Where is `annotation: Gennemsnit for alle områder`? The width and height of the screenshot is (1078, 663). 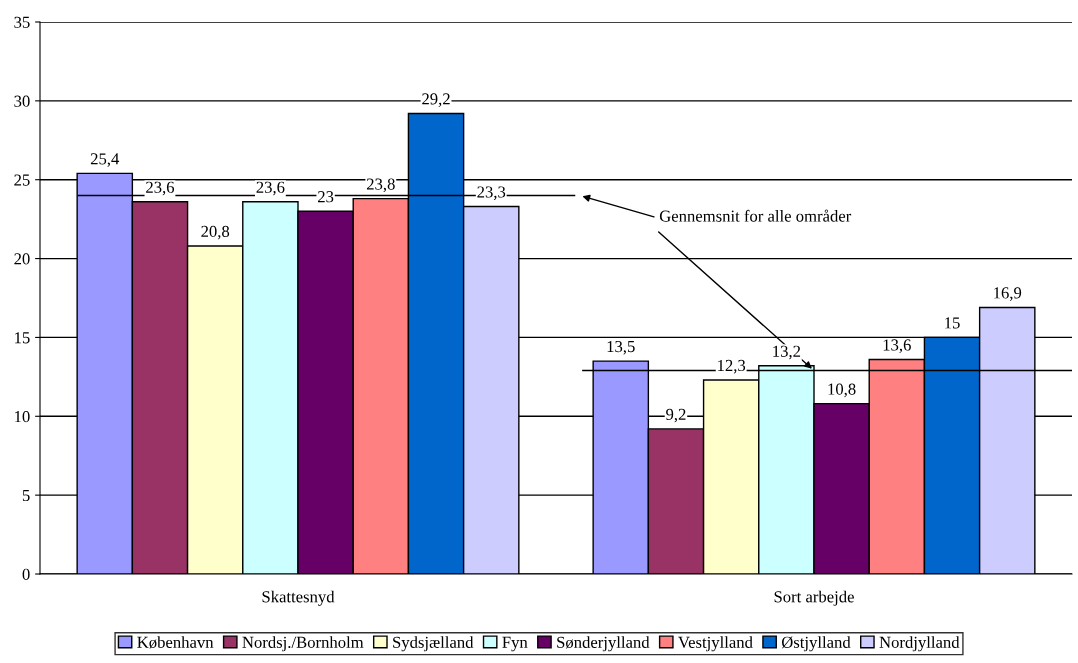 annotation: Gennemsnit for alle områder is located at coordinates (755, 215).